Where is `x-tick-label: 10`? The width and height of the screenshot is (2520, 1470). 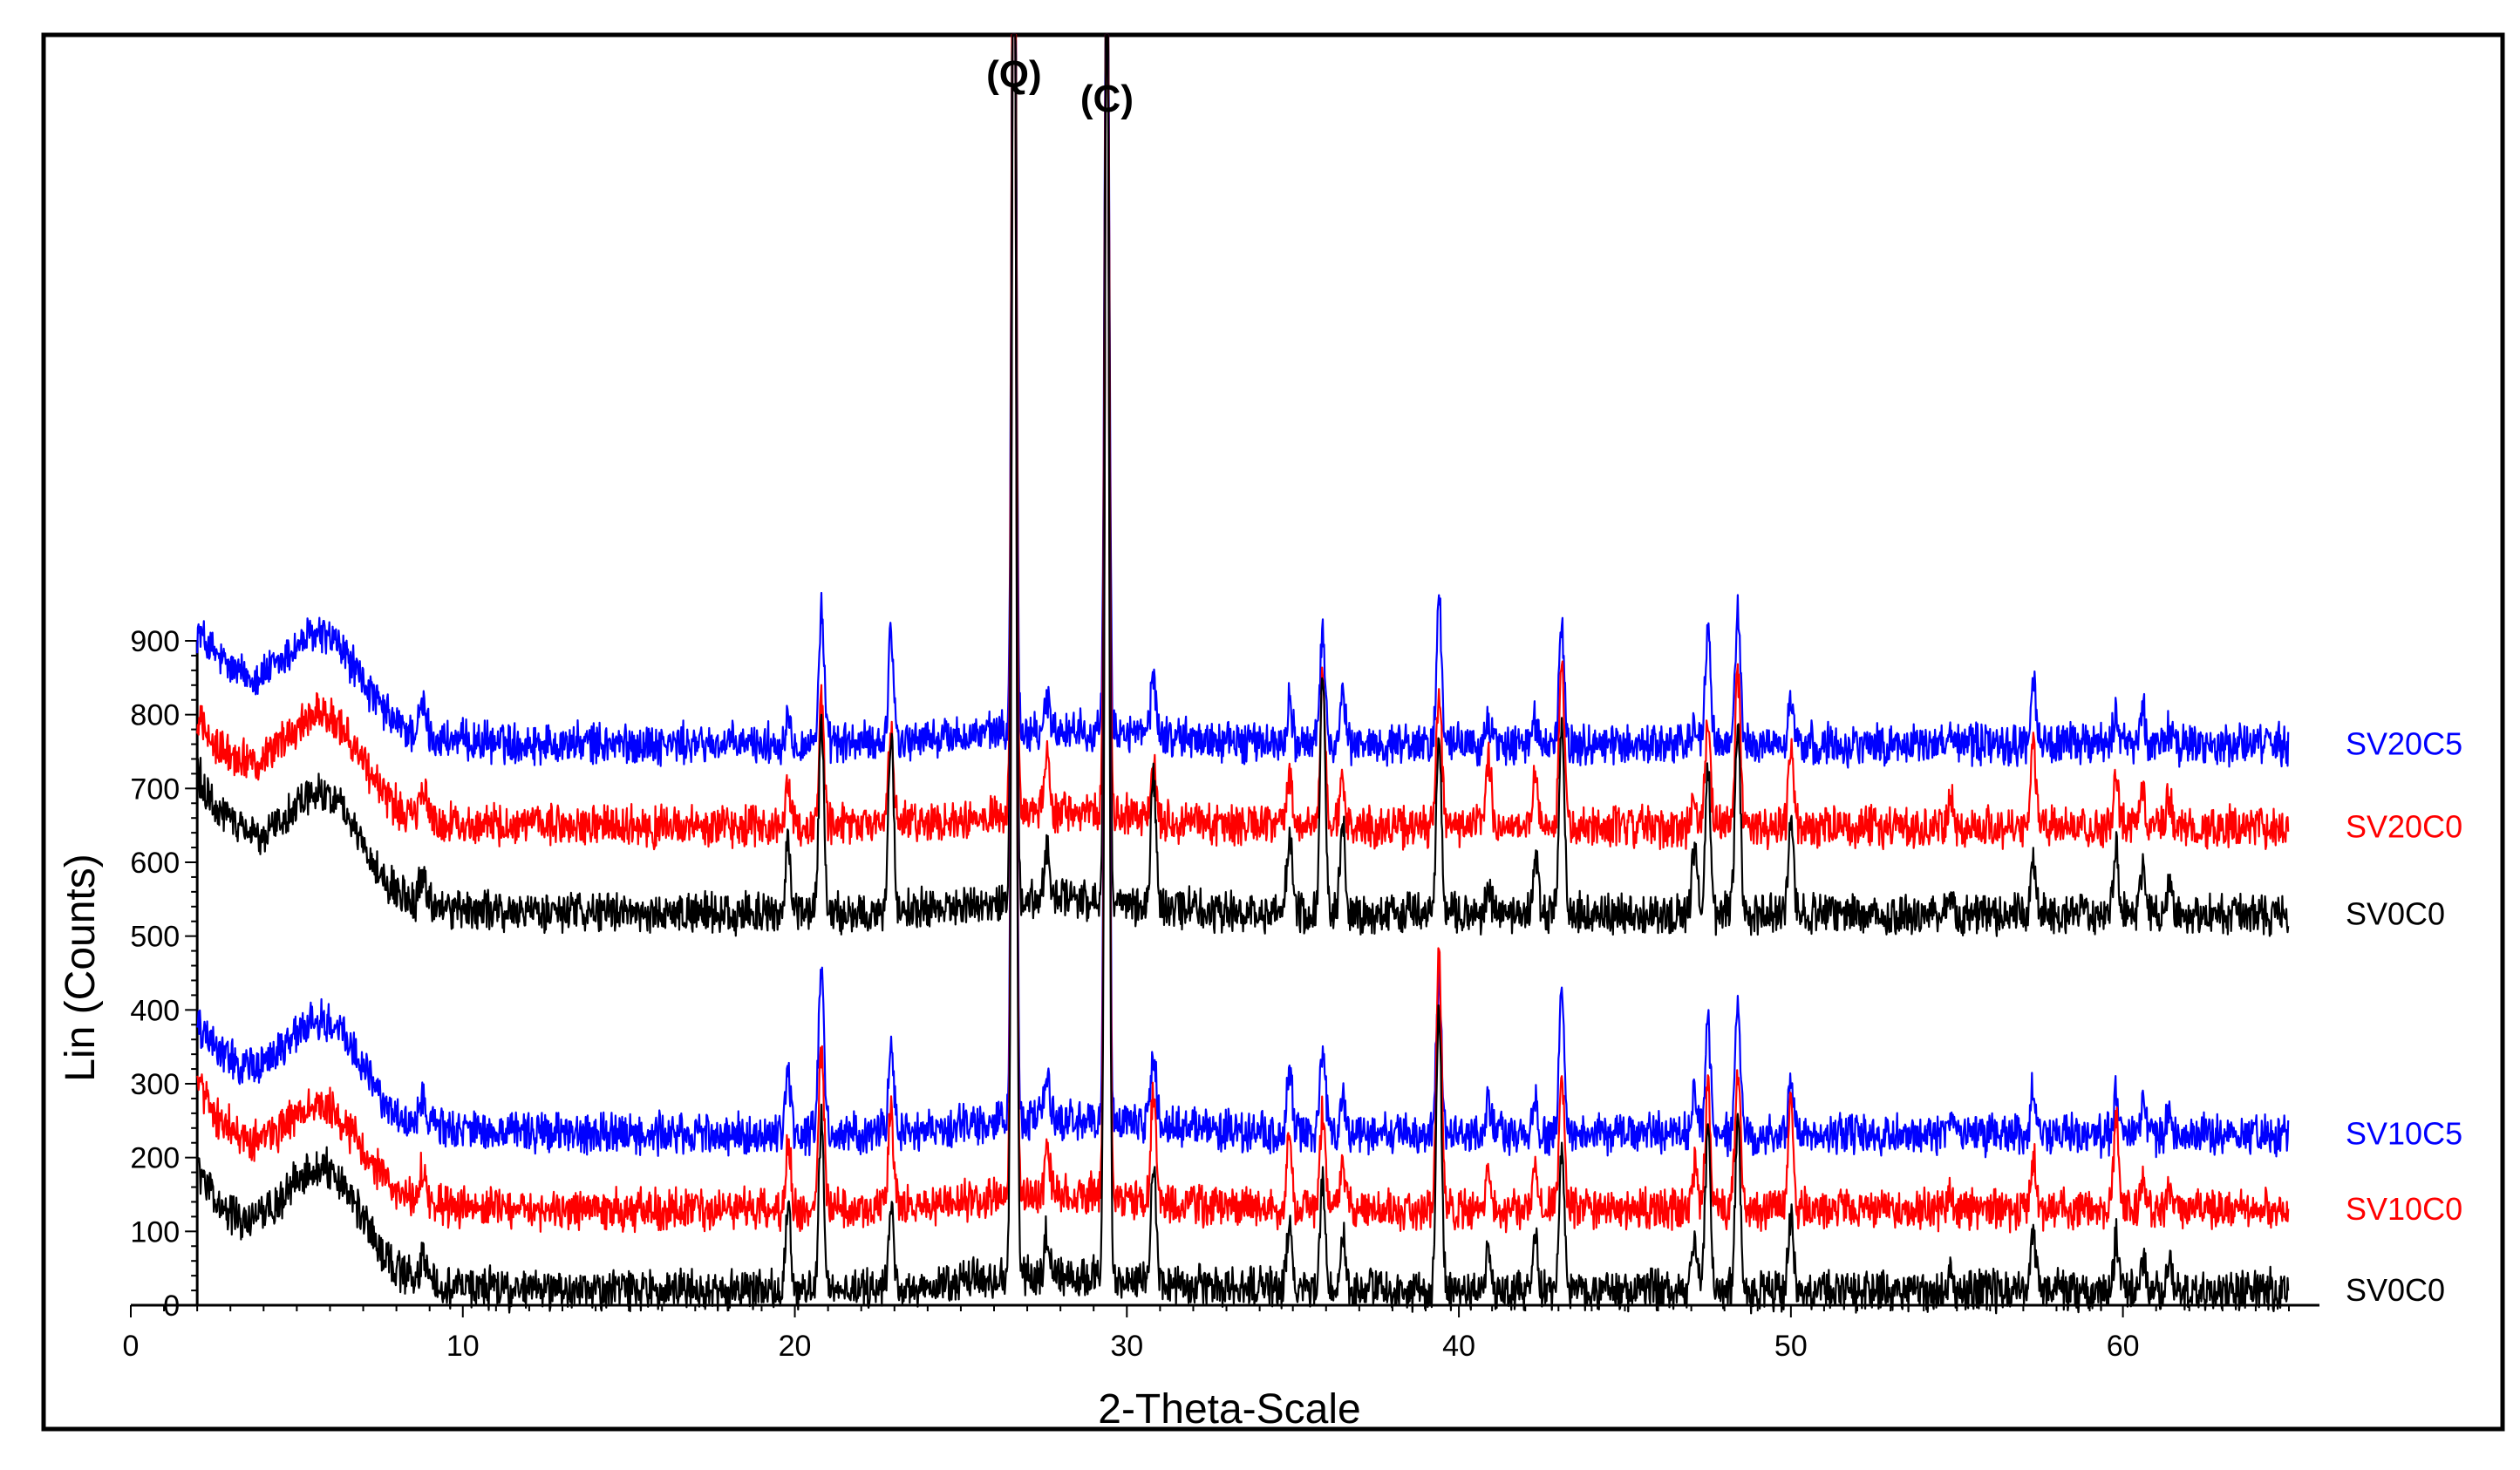 x-tick-label: 10 is located at coordinates (463, 1346).